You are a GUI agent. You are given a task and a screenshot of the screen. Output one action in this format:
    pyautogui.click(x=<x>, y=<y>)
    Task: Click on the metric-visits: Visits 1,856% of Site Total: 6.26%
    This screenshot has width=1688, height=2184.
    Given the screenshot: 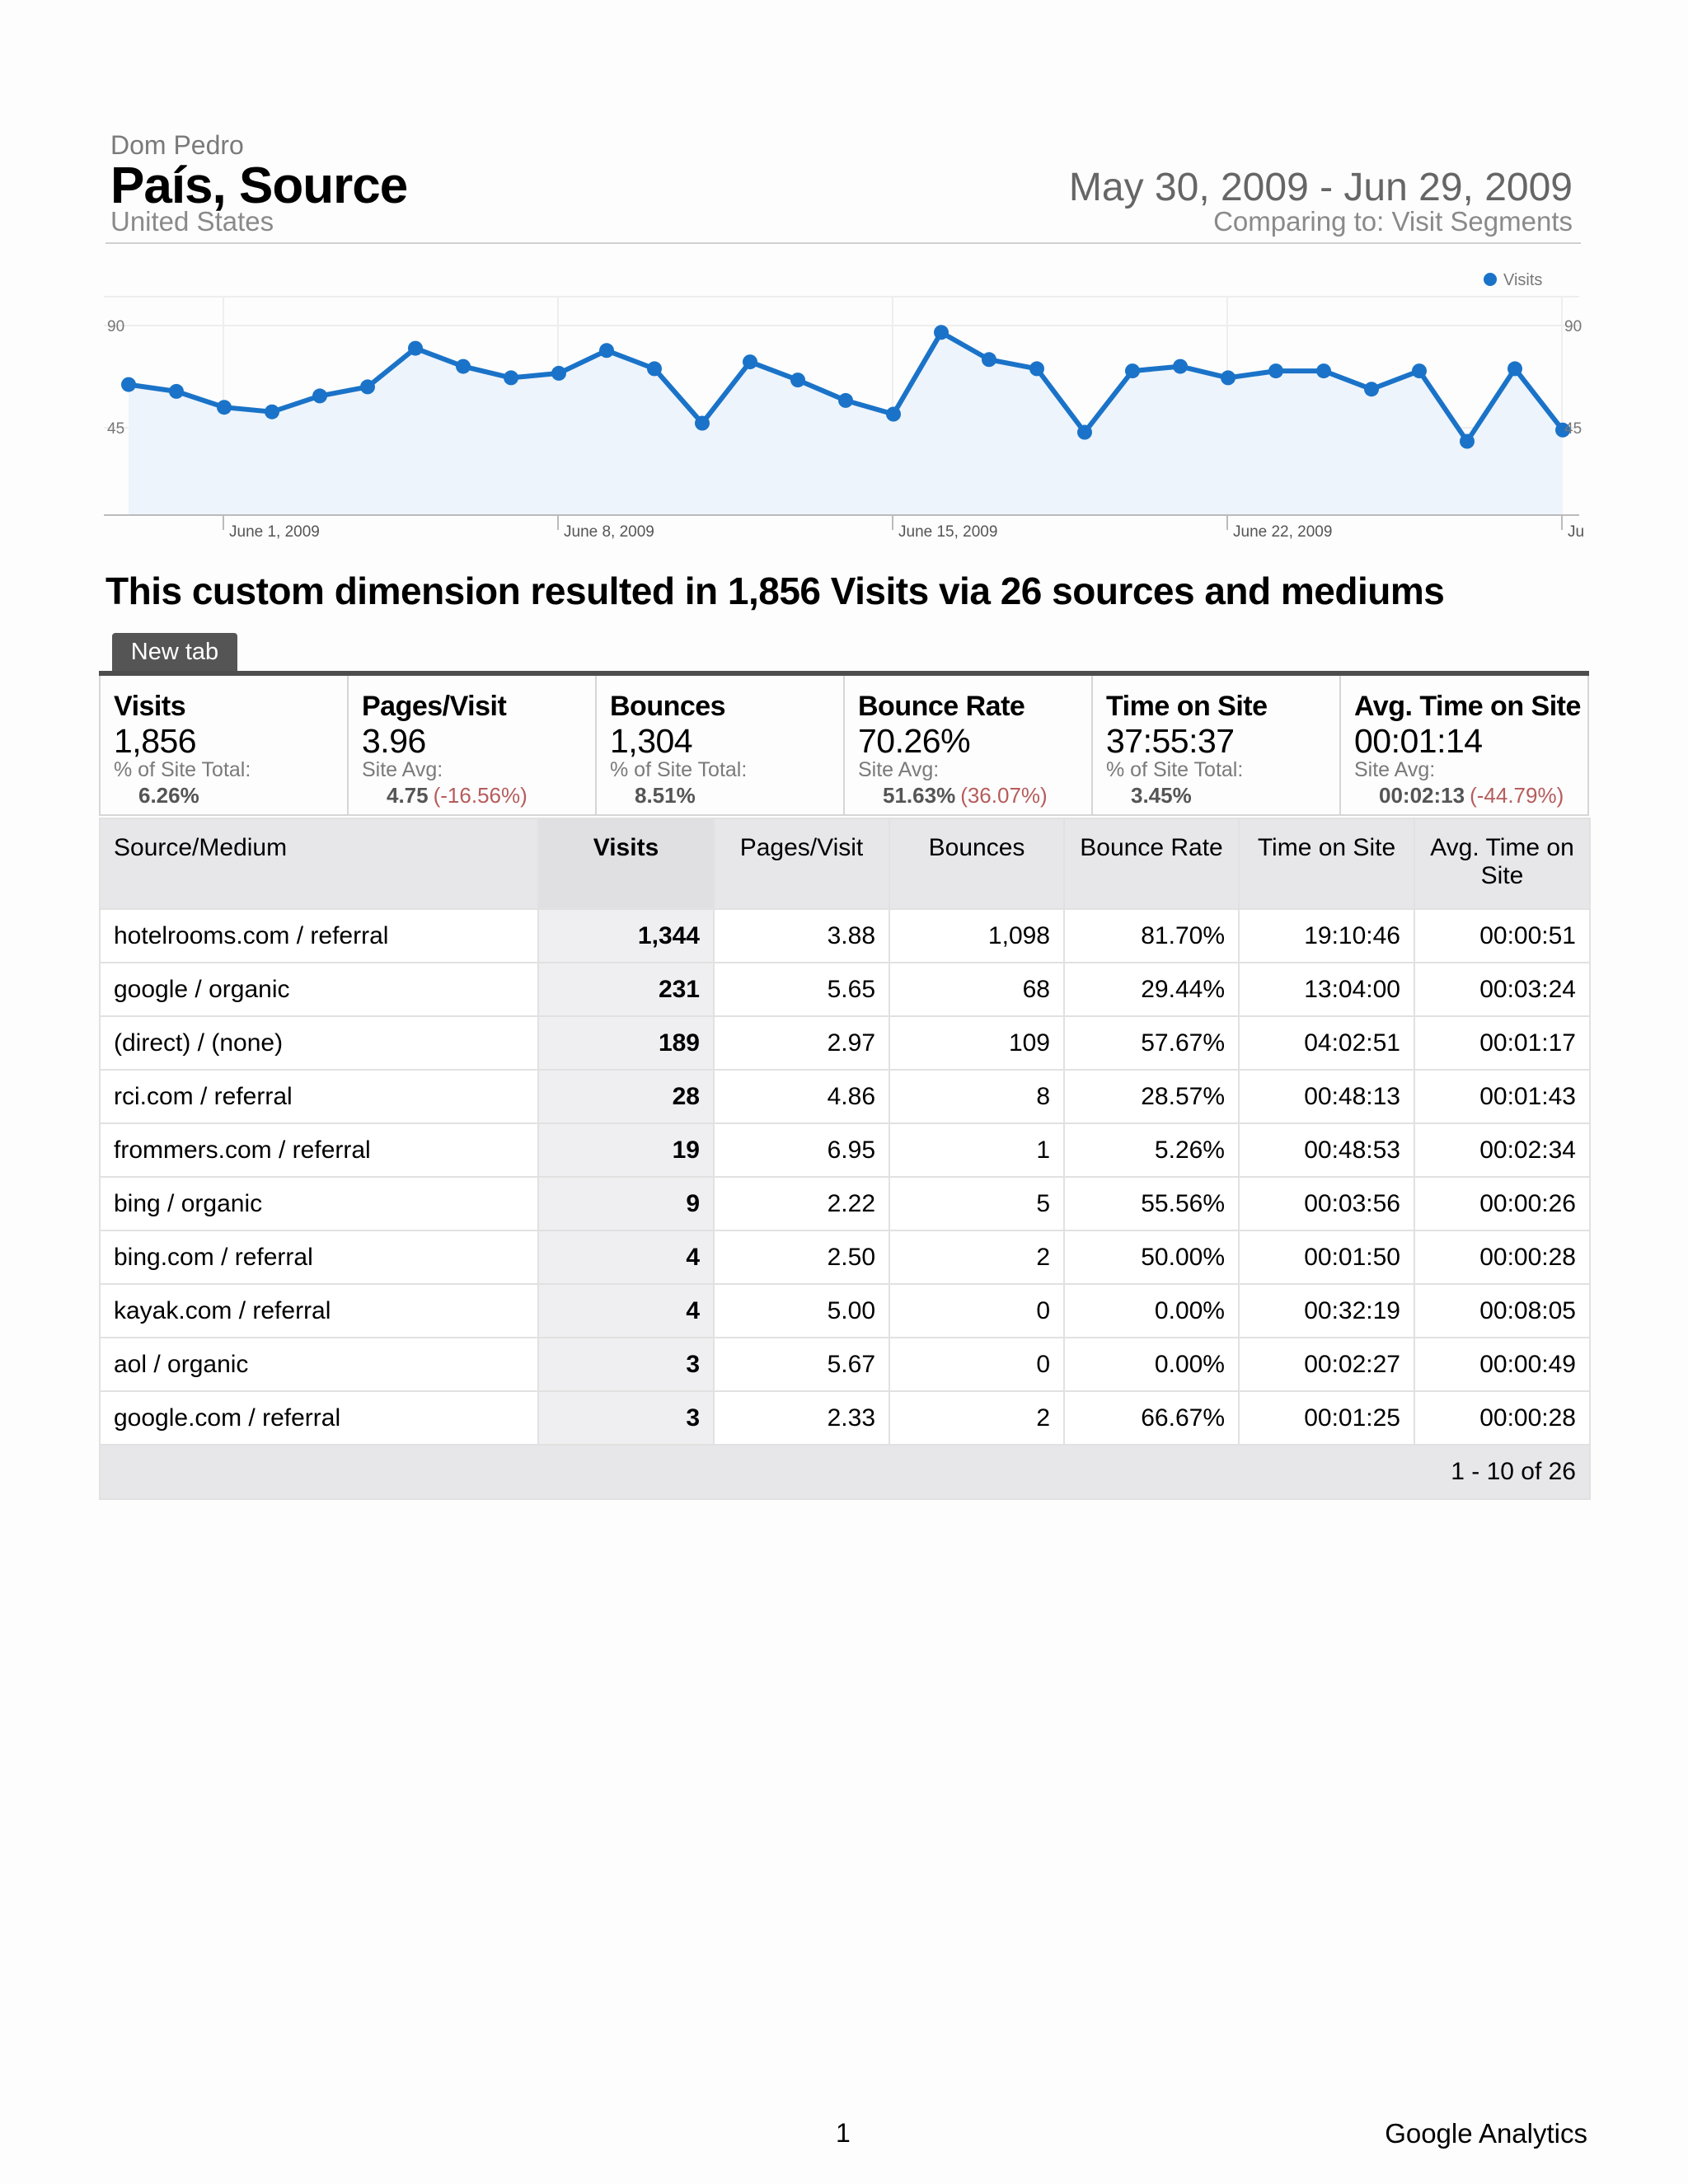 What is the action you would take?
    pyautogui.click(x=225, y=745)
    